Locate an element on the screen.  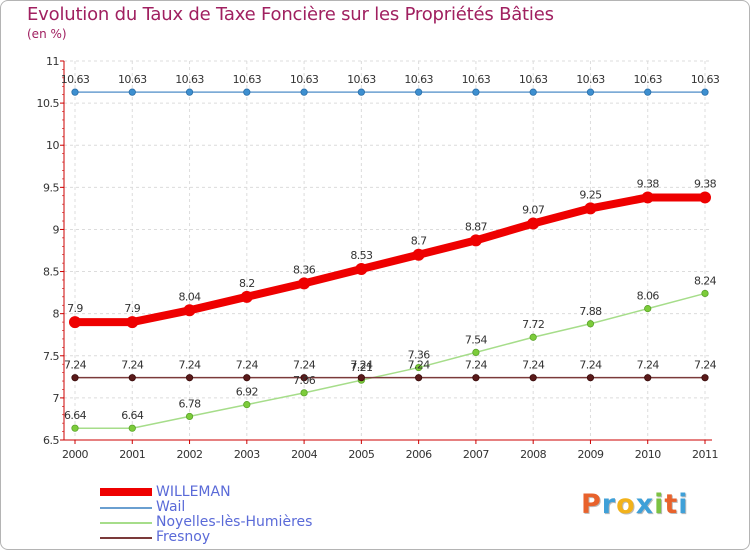
data-label-willeman: 8.36 is located at coordinates (304, 269).